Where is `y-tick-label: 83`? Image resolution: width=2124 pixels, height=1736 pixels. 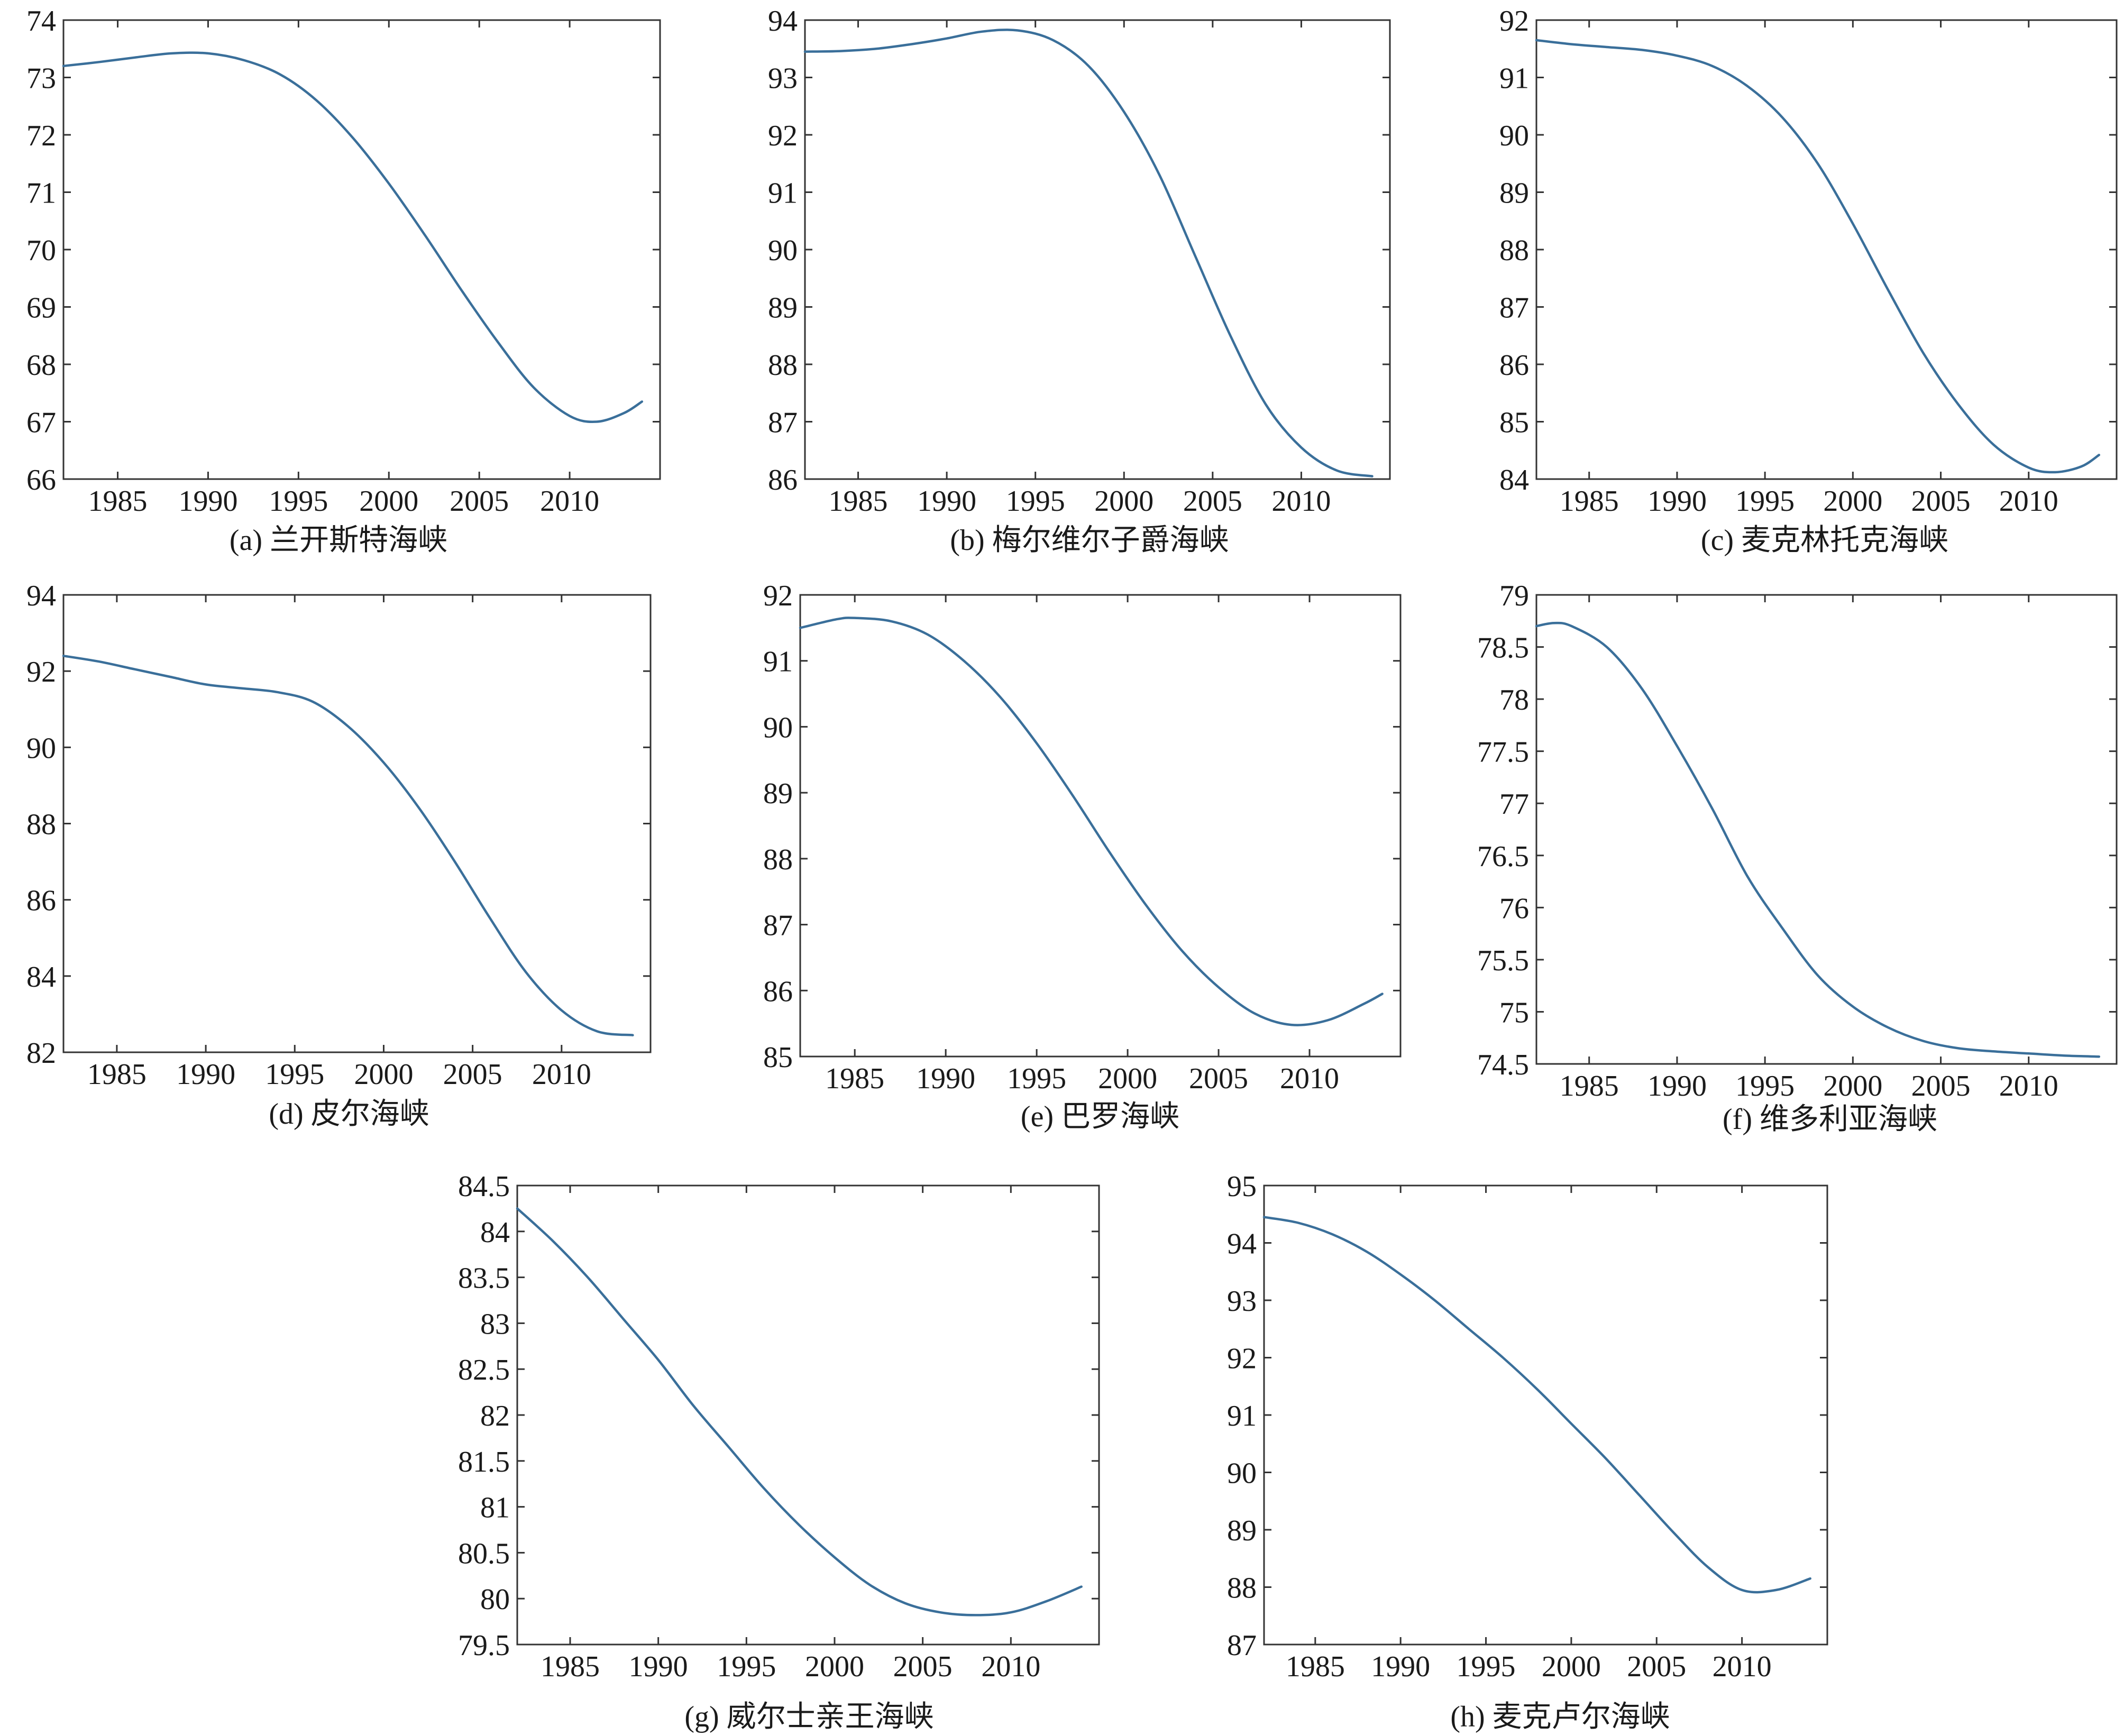
y-tick-label: 83 is located at coordinates (495, 1324).